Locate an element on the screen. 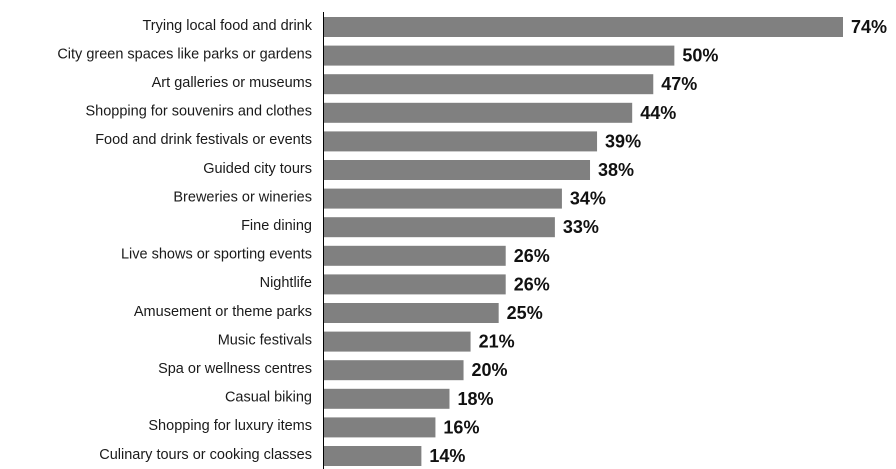  category-label: Fine dining is located at coordinates (276, 226).